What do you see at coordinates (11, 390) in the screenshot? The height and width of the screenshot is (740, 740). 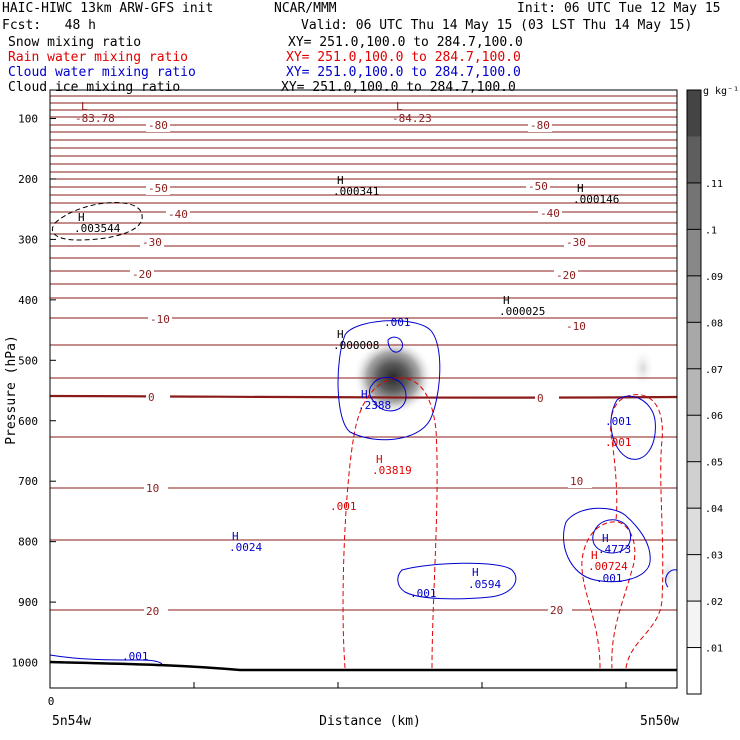 I see `y-axis-label: Pressure (hPa)` at bounding box center [11, 390].